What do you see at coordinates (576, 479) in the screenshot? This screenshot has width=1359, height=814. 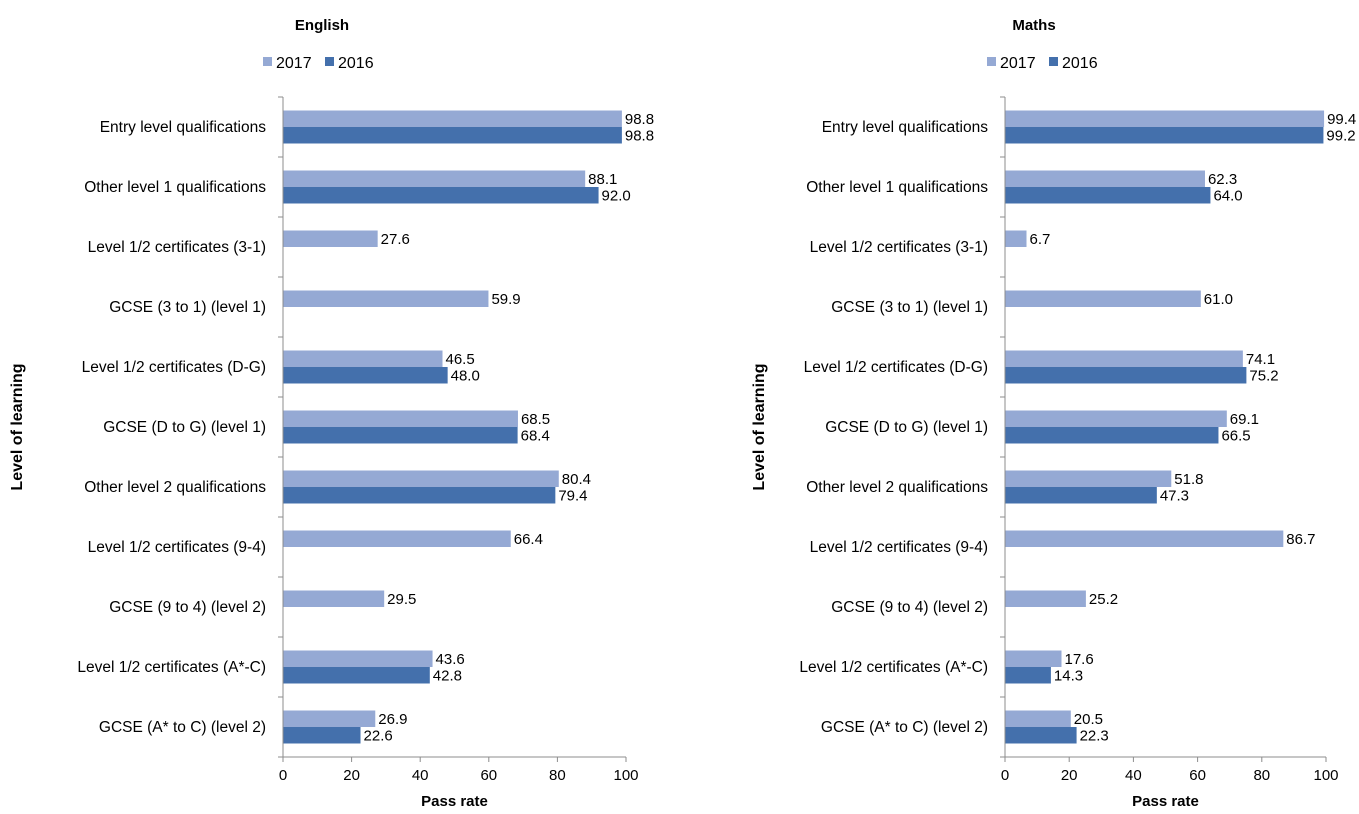 I see `english-data-label-2017-other-level-2-qualifications: 80.4` at bounding box center [576, 479].